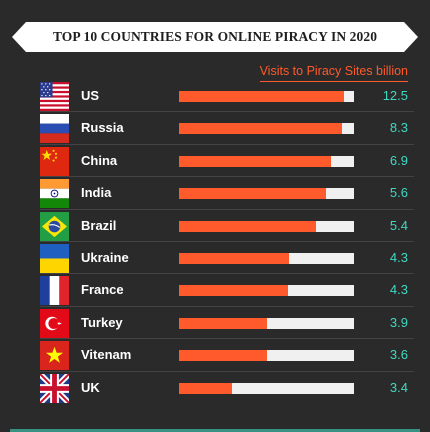  Describe the element at coordinates (54, 258) in the screenshot. I see `ukraine-flag-icon` at that location.